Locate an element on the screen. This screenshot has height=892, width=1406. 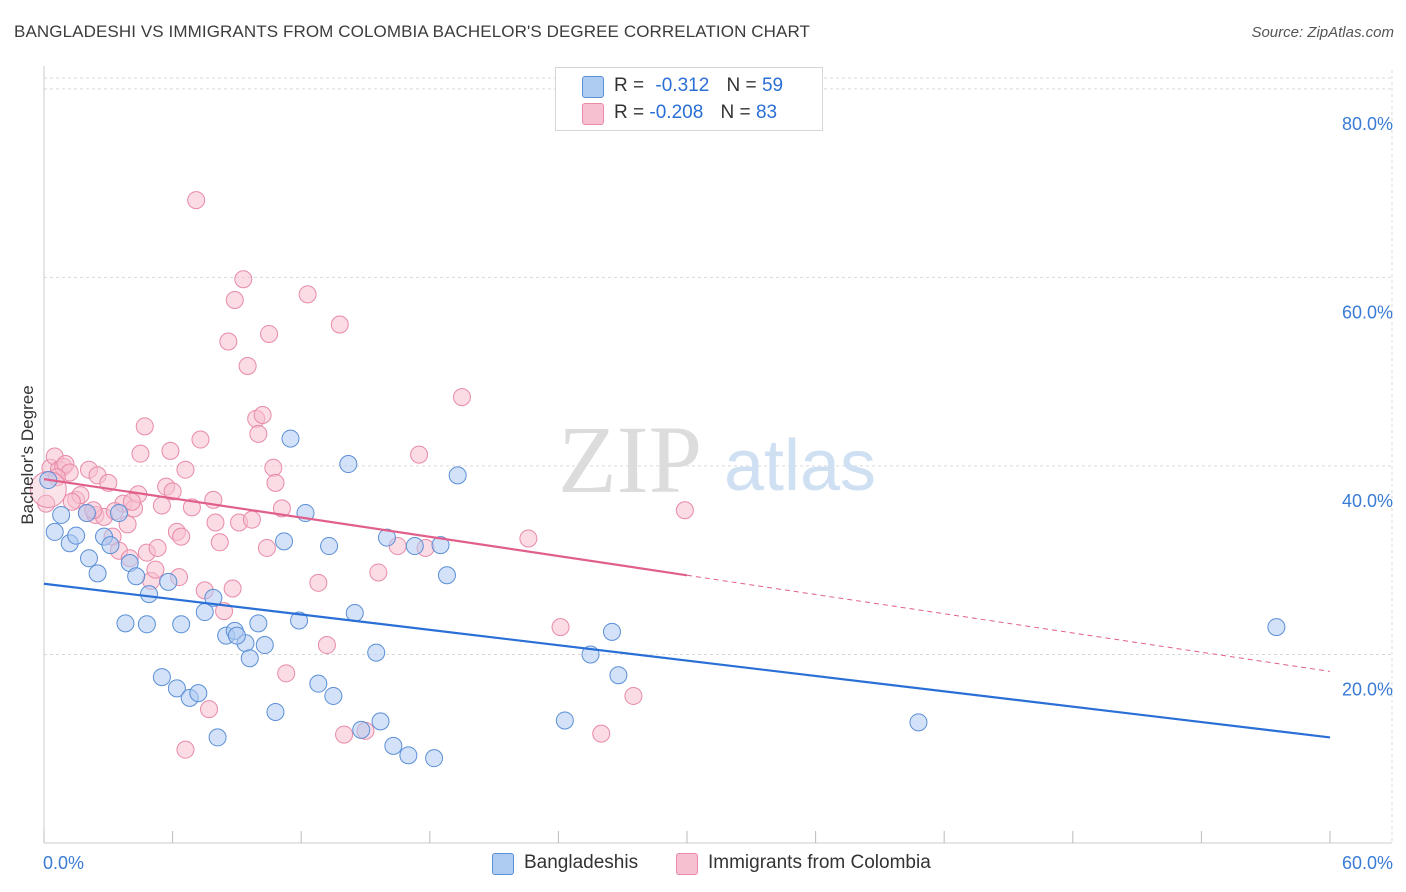
y-tick-label: 20.0% is located at coordinates (1367, 689).